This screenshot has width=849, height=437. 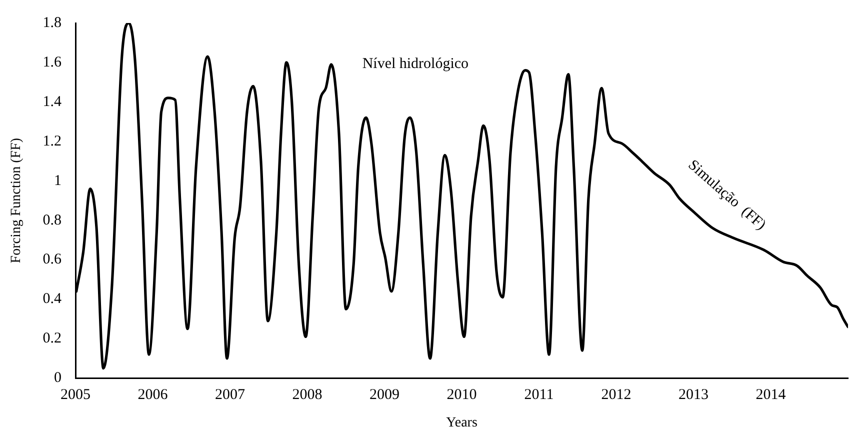 What do you see at coordinates (616, 395) in the screenshot?
I see `x-tick-label: 2012` at bounding box center [616, 395].